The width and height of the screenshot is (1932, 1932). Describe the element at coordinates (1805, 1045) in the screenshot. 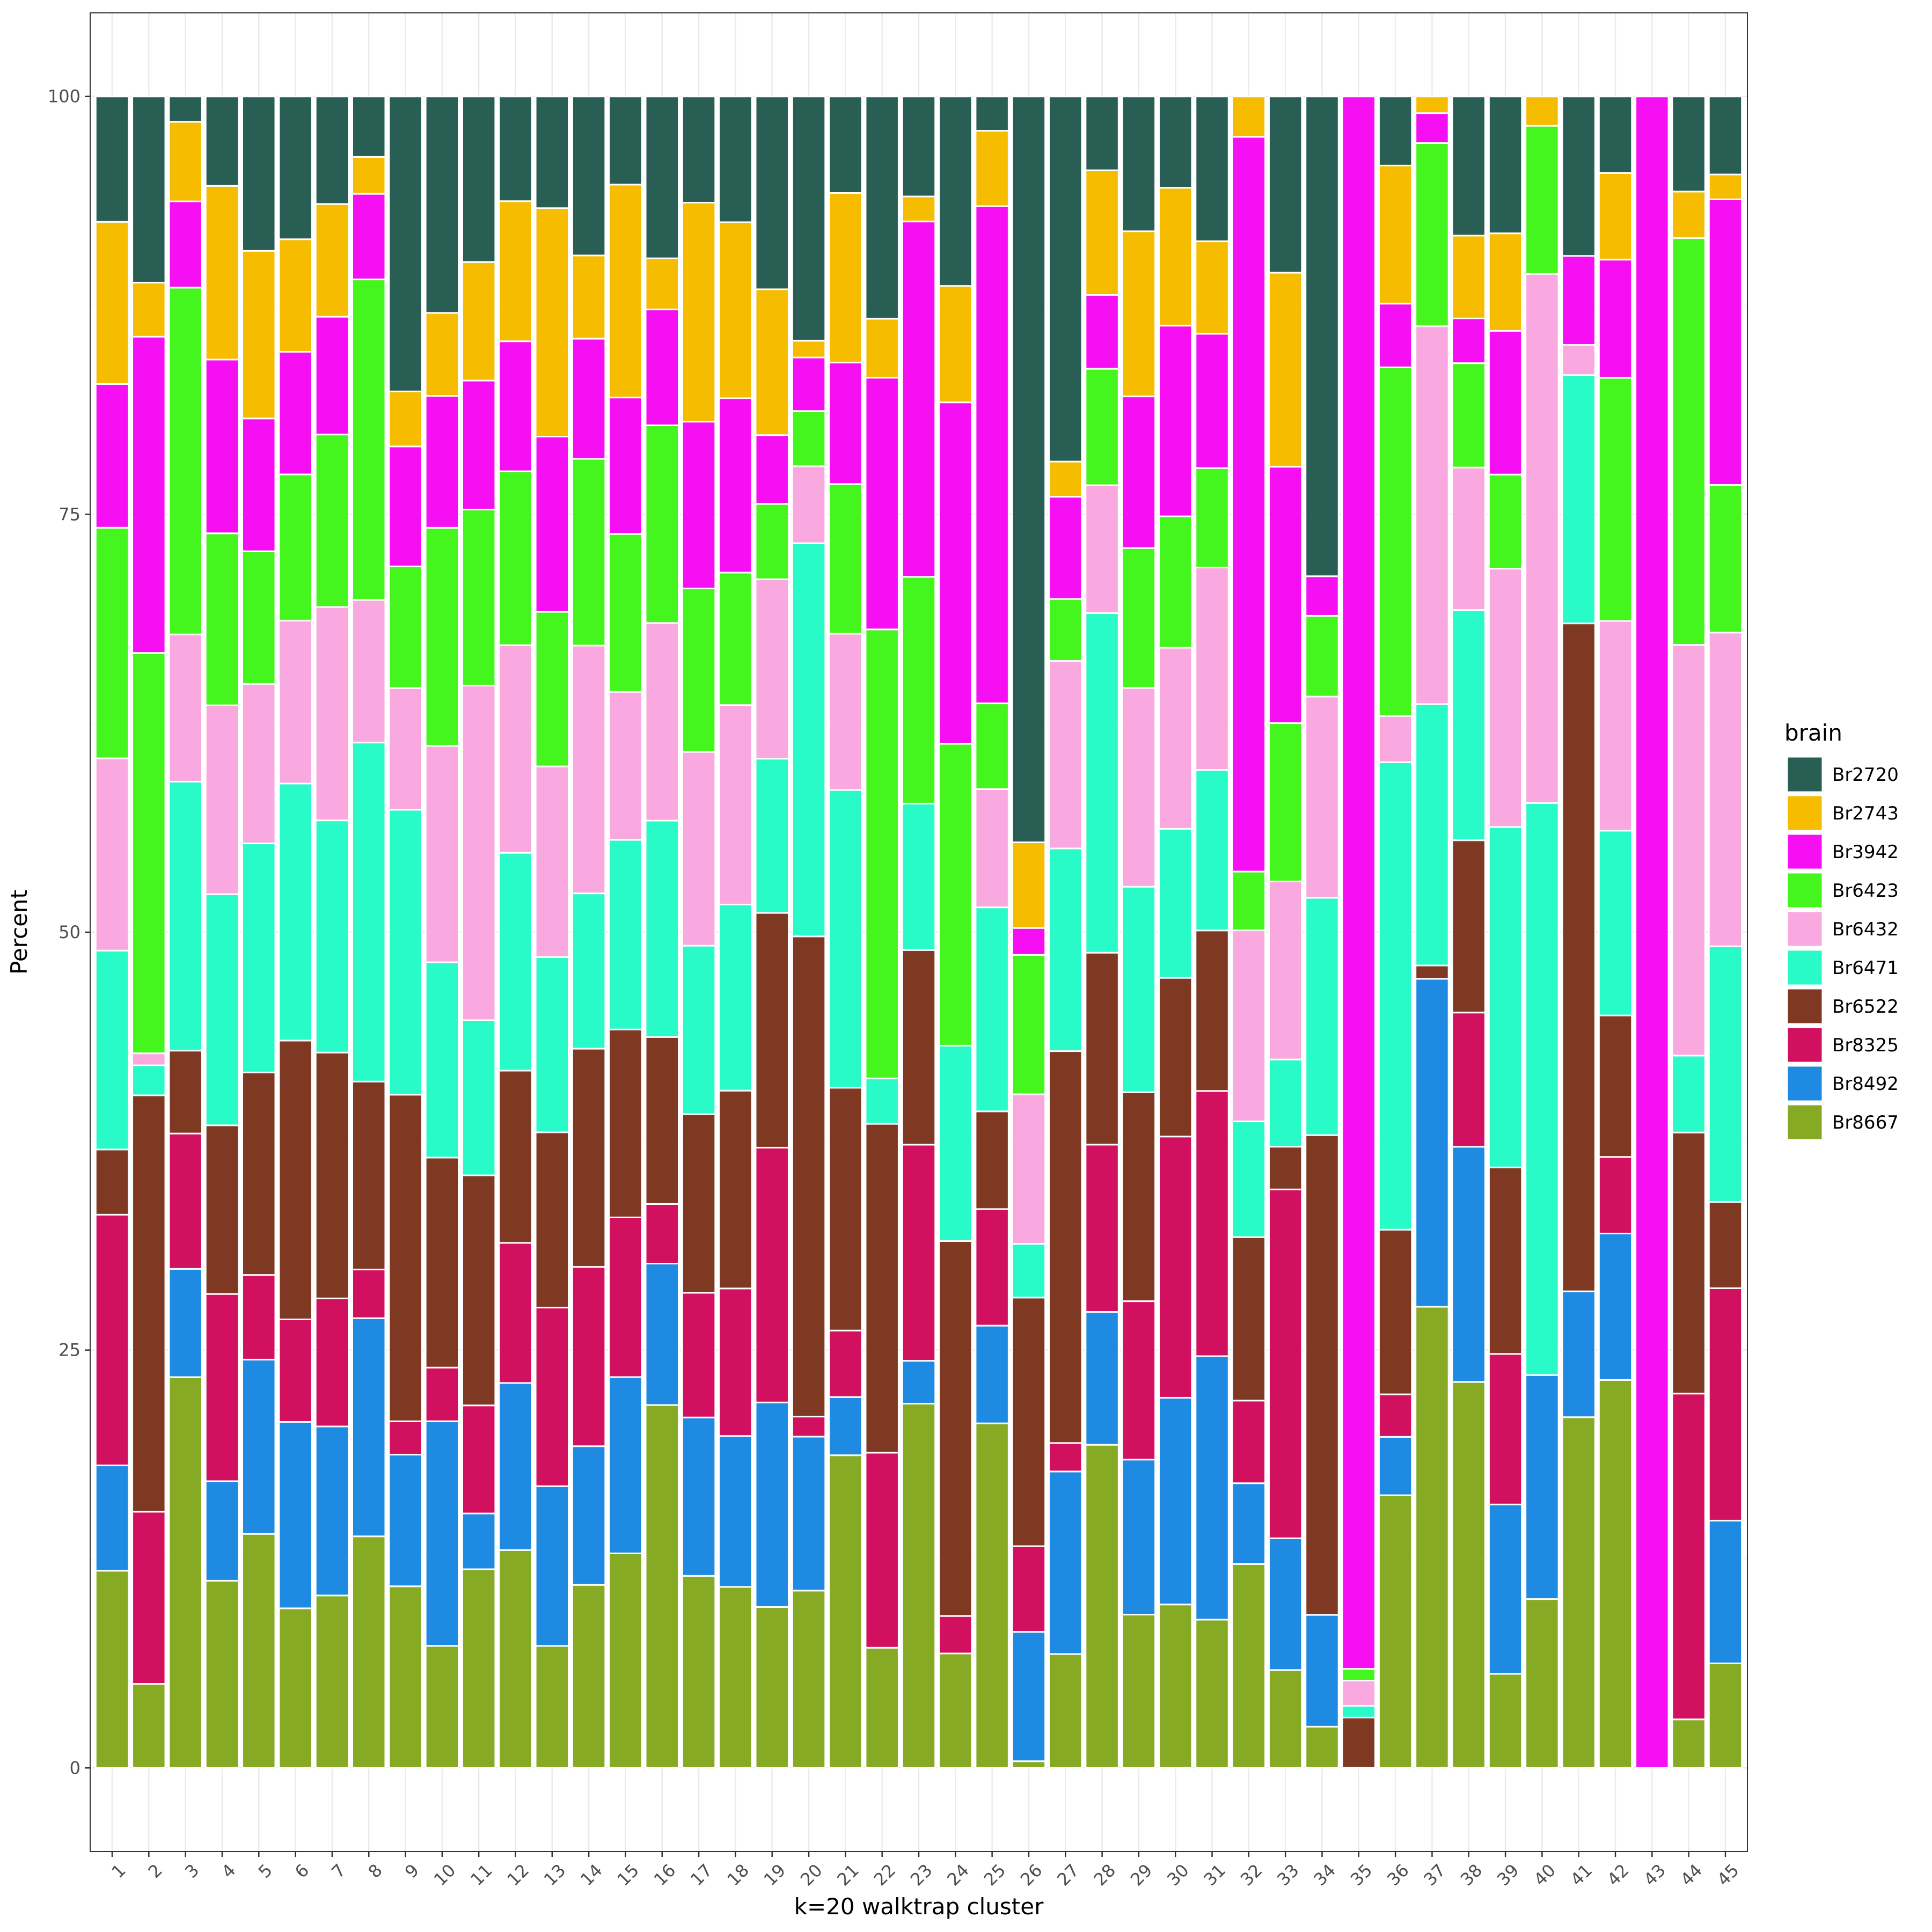

I see `legend-key-br8325` at that location.